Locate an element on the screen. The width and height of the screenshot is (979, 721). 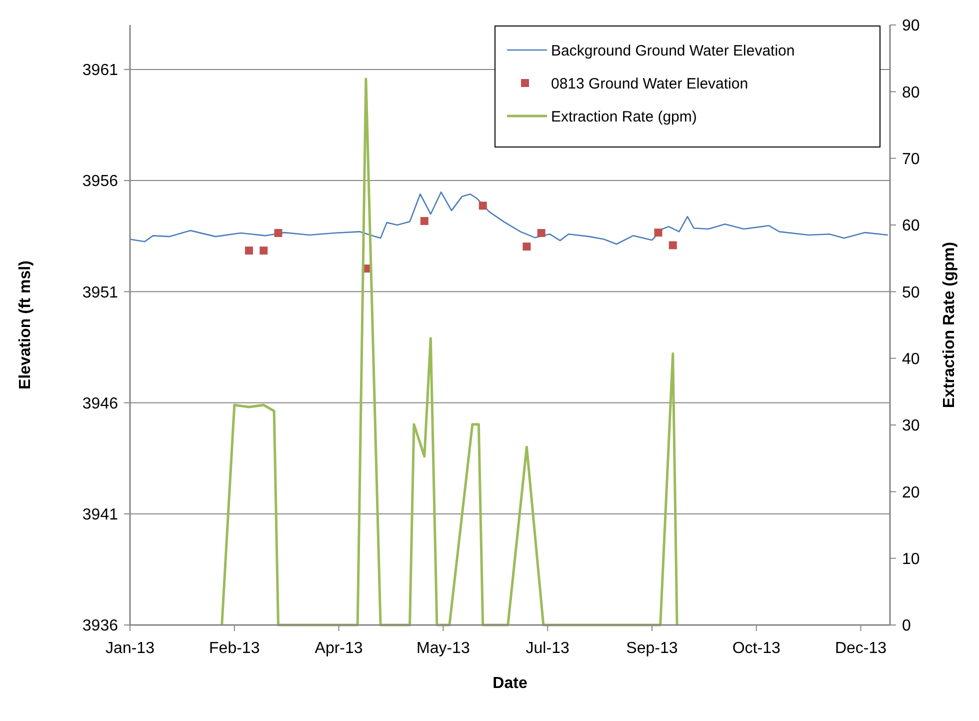
y2-tick-label: 10 is located at coordinates (911, 559).